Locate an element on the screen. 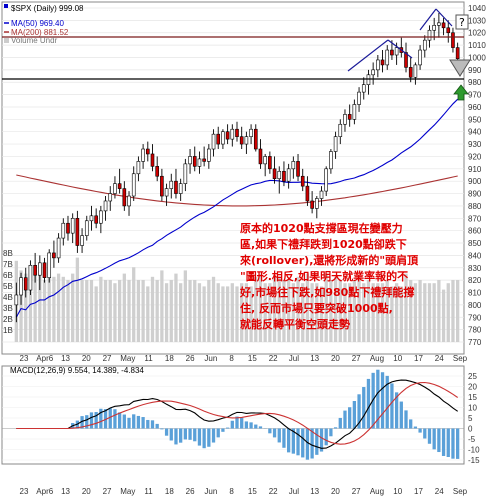 Image resolution: width=497 pixels, height=500 pixels. legend-ma200: MA(200) 881.52 is located at coordinates (40, 32).